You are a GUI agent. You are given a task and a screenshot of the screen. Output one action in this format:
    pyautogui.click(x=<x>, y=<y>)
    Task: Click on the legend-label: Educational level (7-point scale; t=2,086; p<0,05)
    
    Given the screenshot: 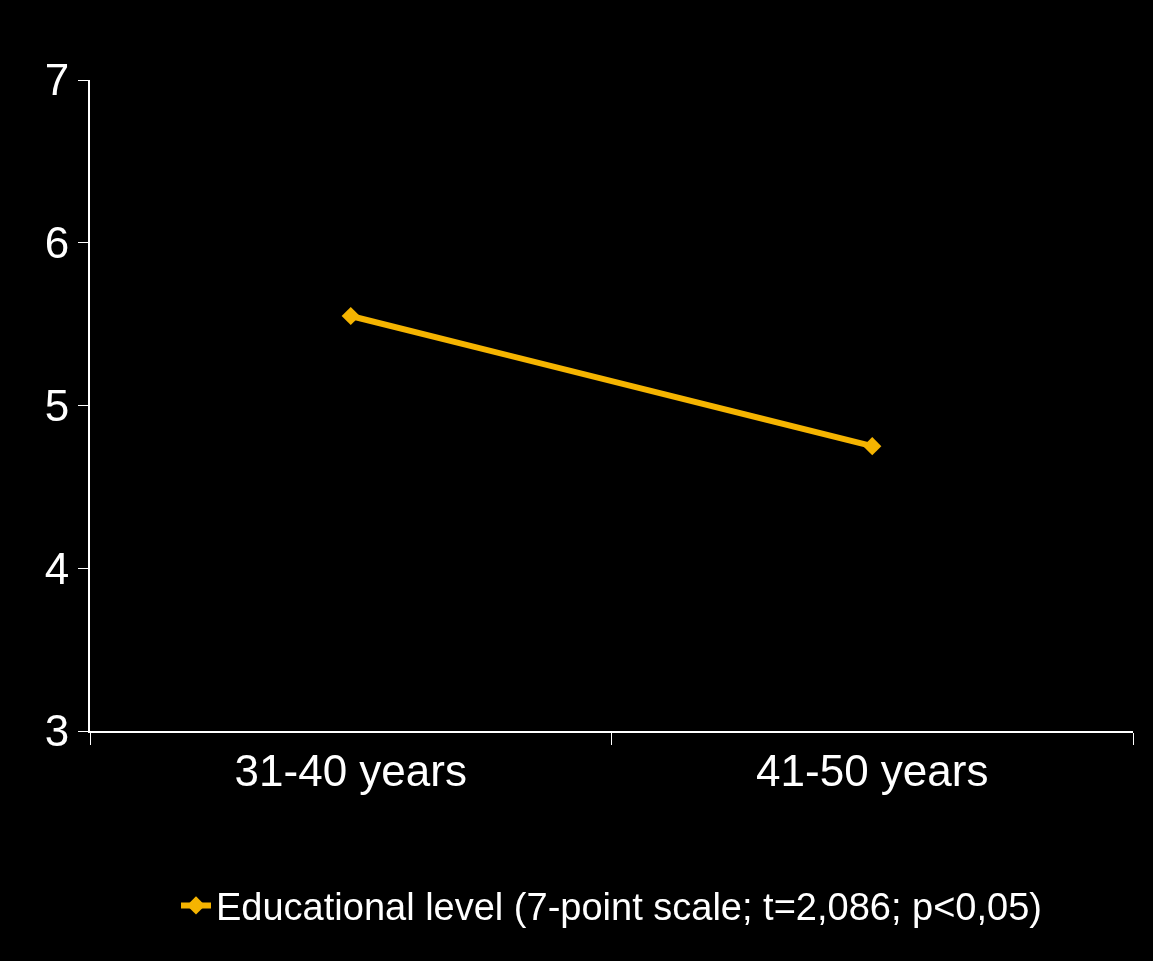 What is the action you would take?
    pyautogui.click(x=629, y=907)
    